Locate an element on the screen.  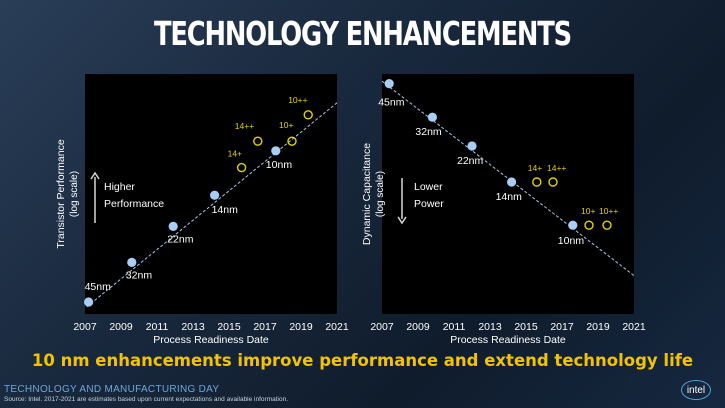
intel-logo: intel is located at coordinates (696, 390).